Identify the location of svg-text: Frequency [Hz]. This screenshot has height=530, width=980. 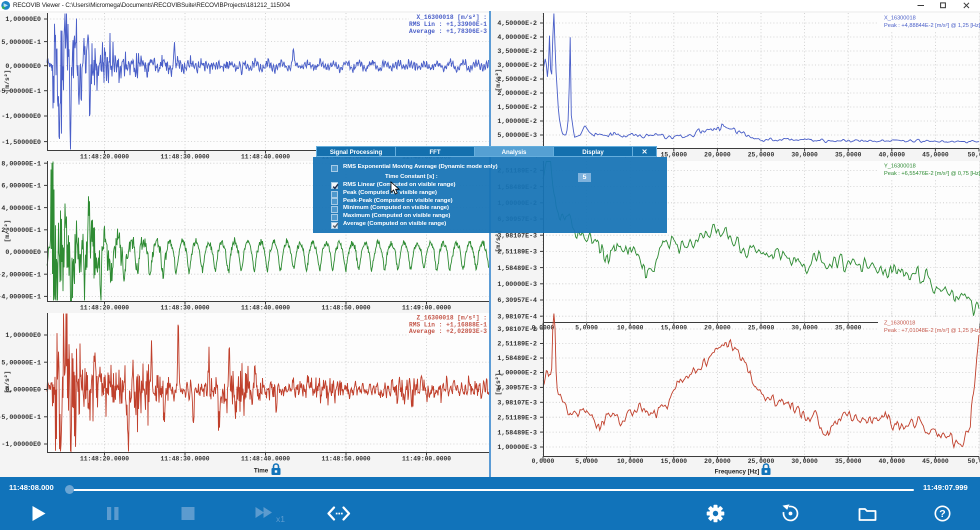
(737, 472).